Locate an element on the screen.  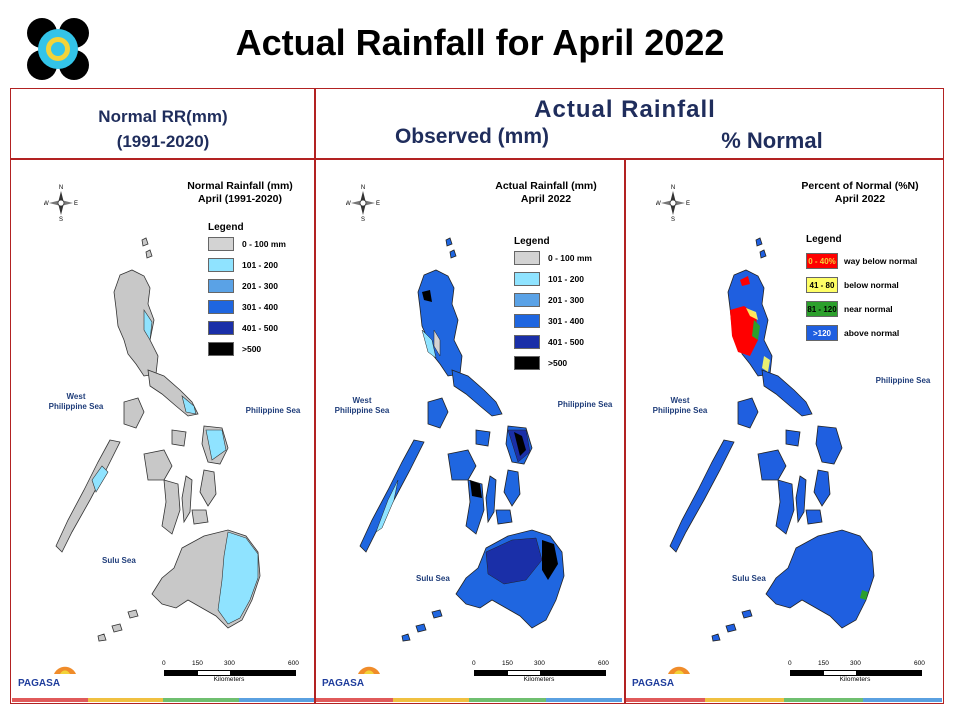
legend-swatch: 0 - 40% is located at coordinates (822, 261).